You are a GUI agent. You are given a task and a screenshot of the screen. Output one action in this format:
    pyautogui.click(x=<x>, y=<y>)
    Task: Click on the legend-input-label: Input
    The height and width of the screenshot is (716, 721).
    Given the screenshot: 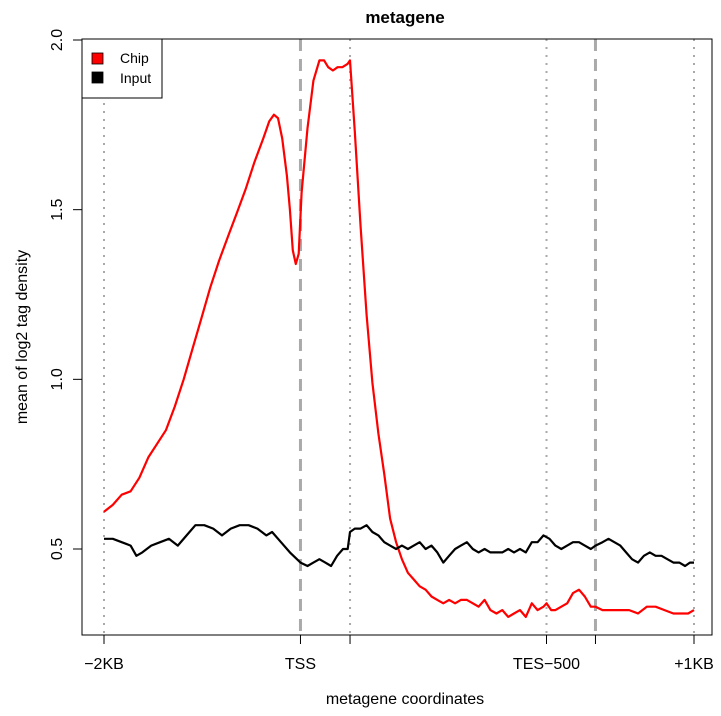 What is the action you would take?
    pyautogui.click(x=135, y=78)
    